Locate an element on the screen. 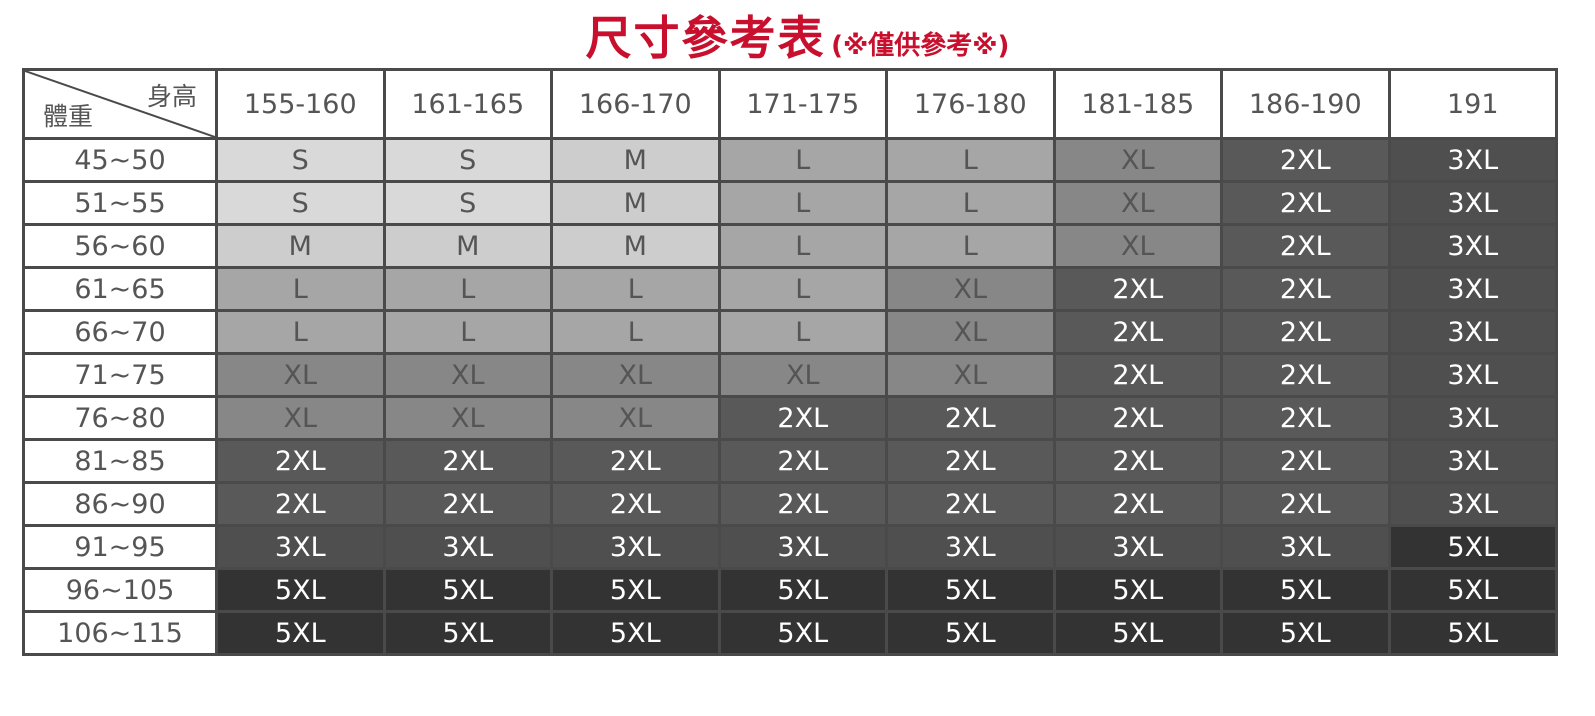  table-row: 76~80 XL XL XL 2XL 2XL 2XL 2XL 3XL is located at coordinates (790, 418).